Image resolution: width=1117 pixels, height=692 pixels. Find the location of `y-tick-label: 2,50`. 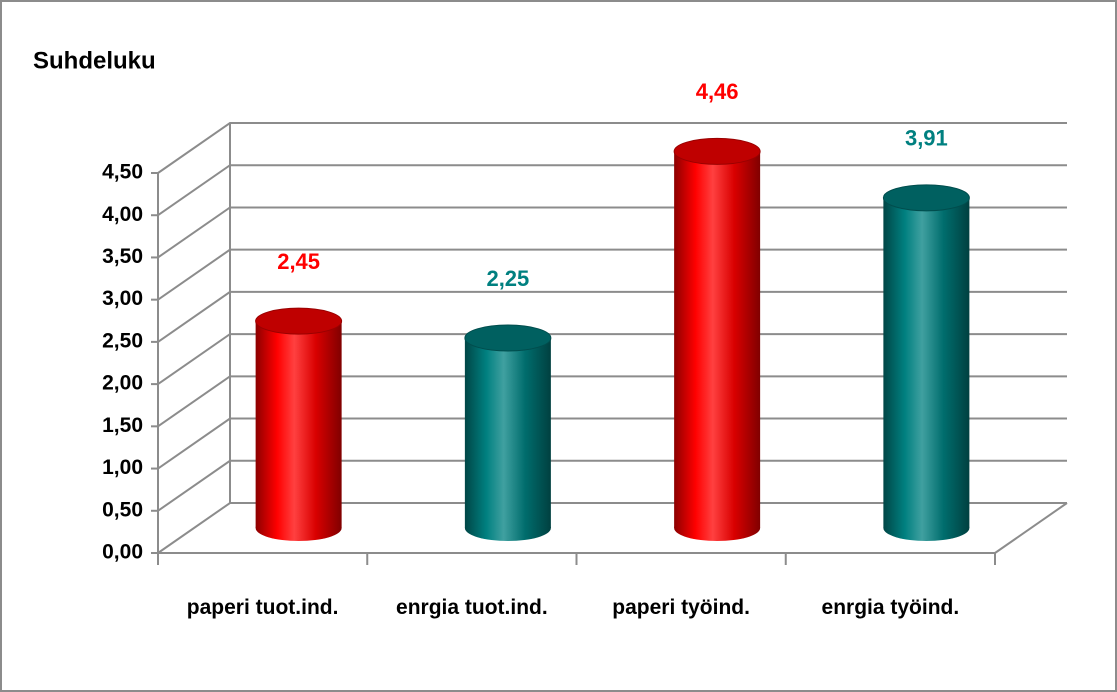

y-tick-label: 2,50 is located at coordinates (122, 340).